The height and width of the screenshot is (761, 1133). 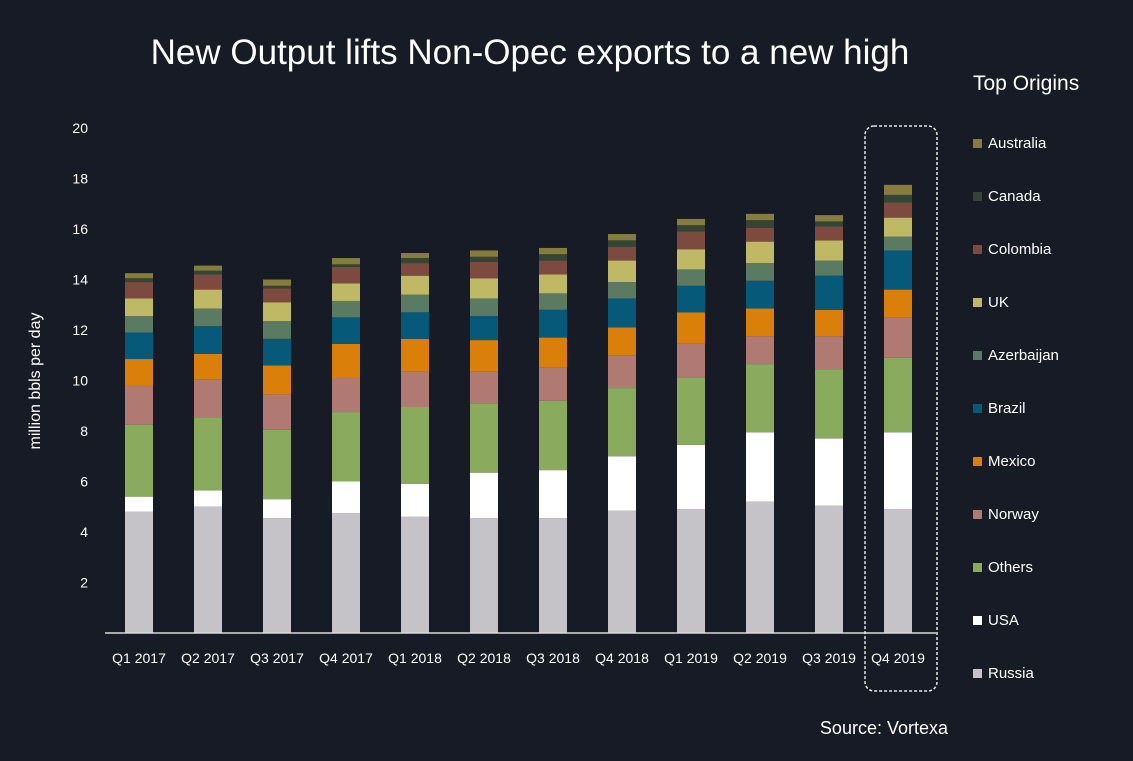 What do you see at coordinates (1014, 196) in the screenshot?
I see `legend-label: Canada` at bounding box center [1014, 196].